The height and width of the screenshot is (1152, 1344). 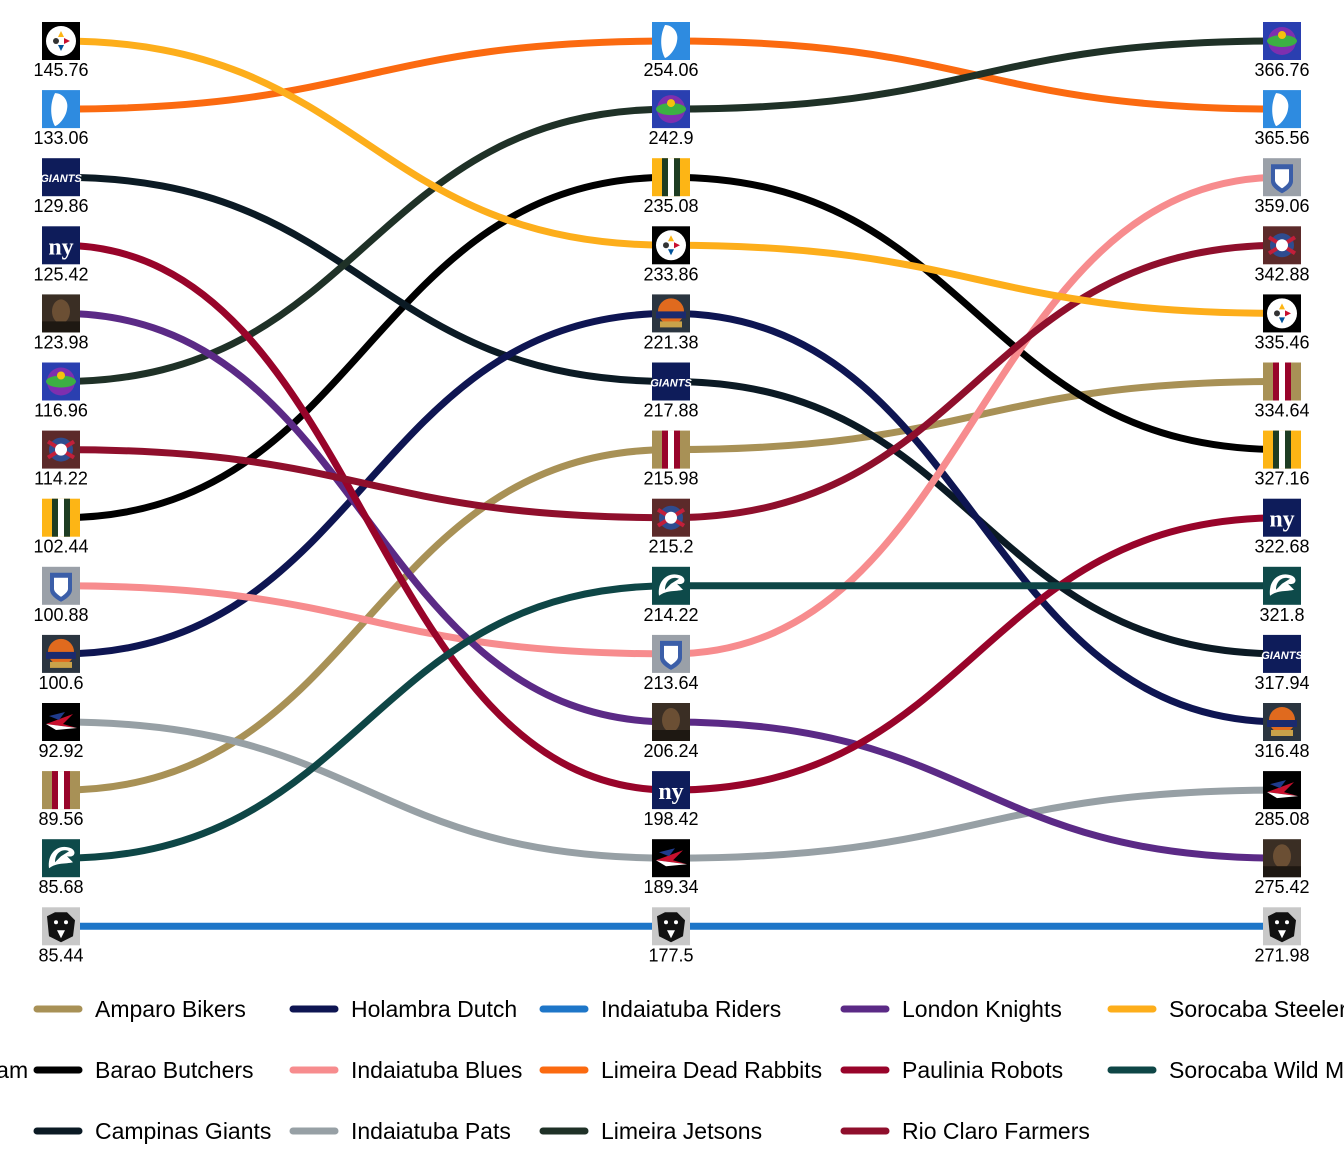 I want to click on value-label-amparo-bikers: 334.64, so click(x=1281, y=411).